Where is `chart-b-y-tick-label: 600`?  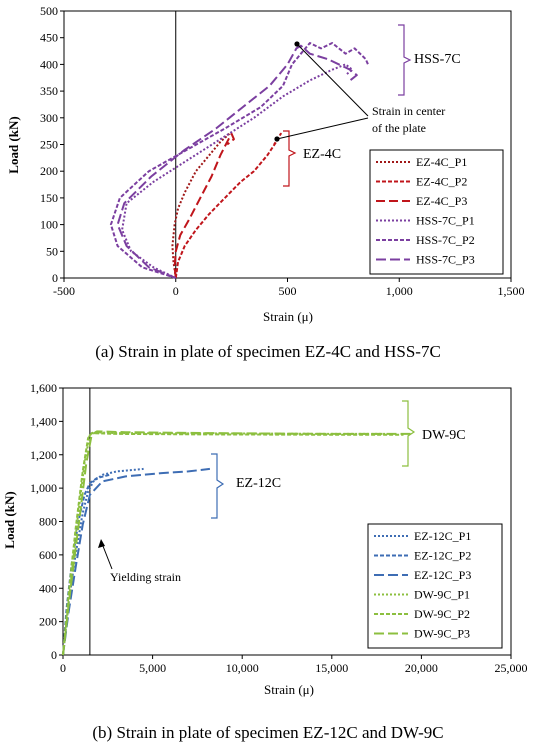
chart-b-y-tick-label: 600 is located at coordinates (48, 555).